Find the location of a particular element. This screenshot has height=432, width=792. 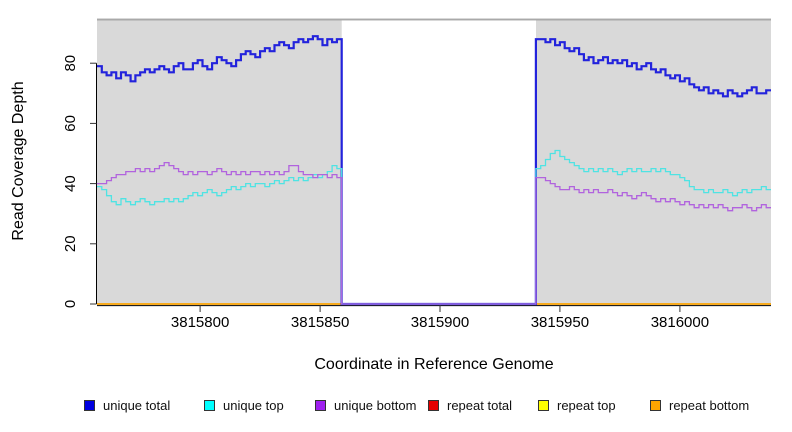

x-axis-ticks: 3815800 3815850 3815900 3815950 3816000 is located at coordinates (440, 318).